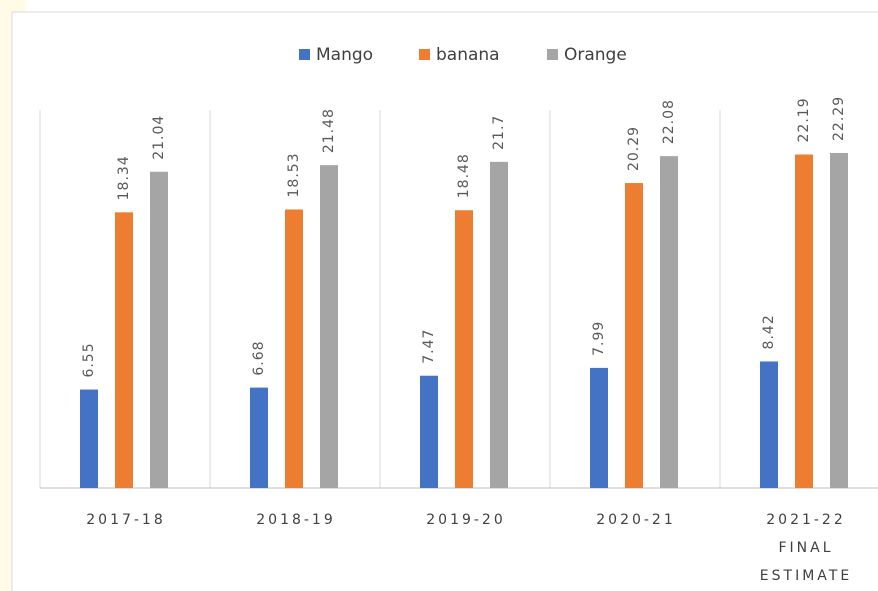 The width and height of the screenshot is (878, 591). Describe the element at coordinates (466, 520) in the screenshot. I see `x-tick-label: 2019-20` at that location.